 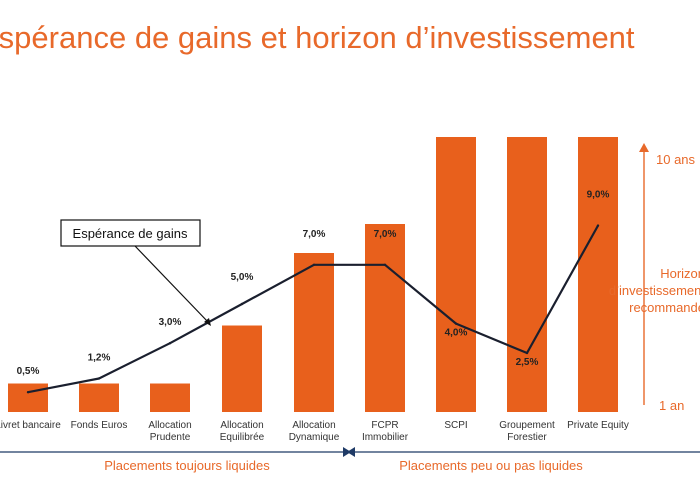 What do you see at coordinates (680, 273) in the screenshot?
I see `right-axis-label-0: Horizon` at bounding box center [680, 273].